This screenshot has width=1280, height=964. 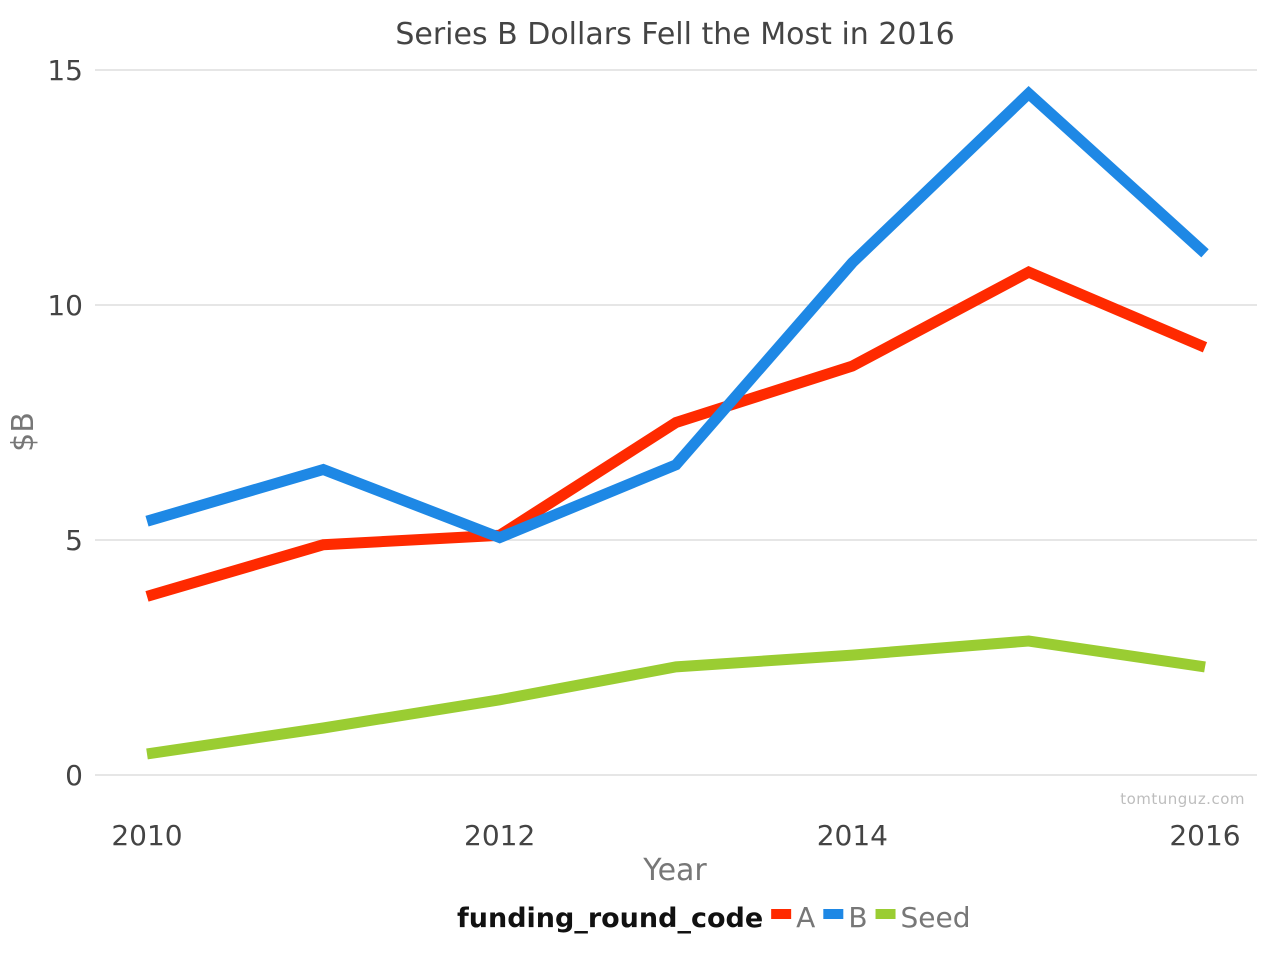 I want to click on x-tick-label: 2016, so click(x=1204, y=835).